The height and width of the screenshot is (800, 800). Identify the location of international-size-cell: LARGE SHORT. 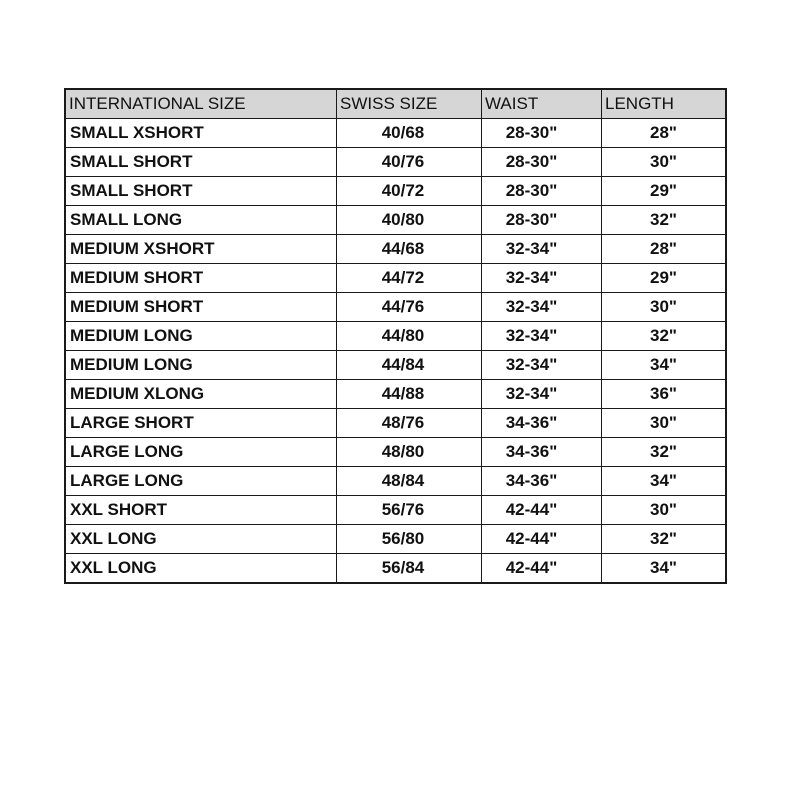
(200, 423).